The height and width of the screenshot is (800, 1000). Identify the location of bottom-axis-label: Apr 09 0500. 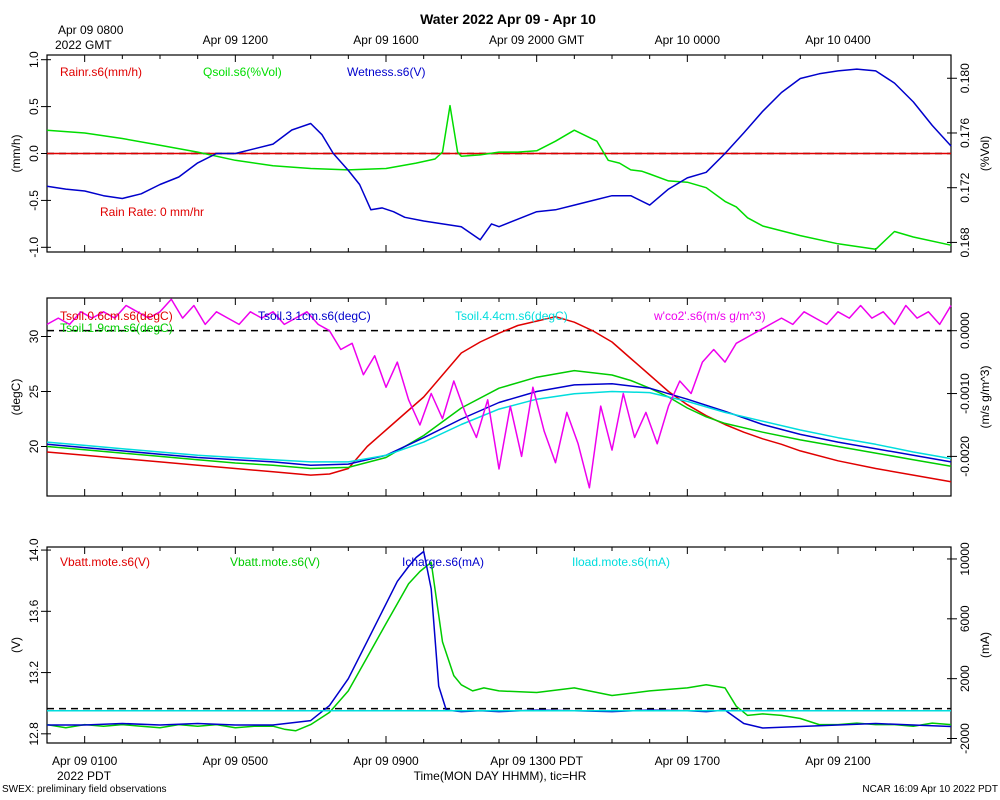
(236, 761).